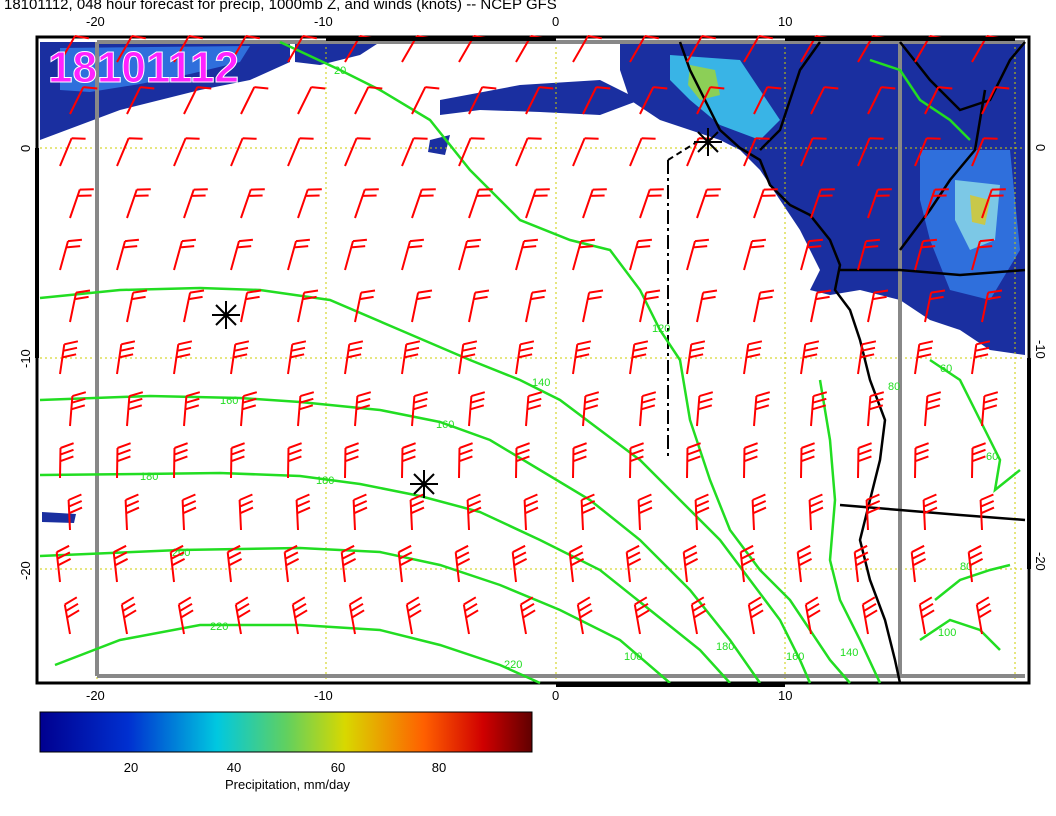 Image resolution: width=1056 pixels, height=816 pixels. Describe the element at coordinates (555, 21) in the screenshot. I see `lon-tick-label: 0` at that location.